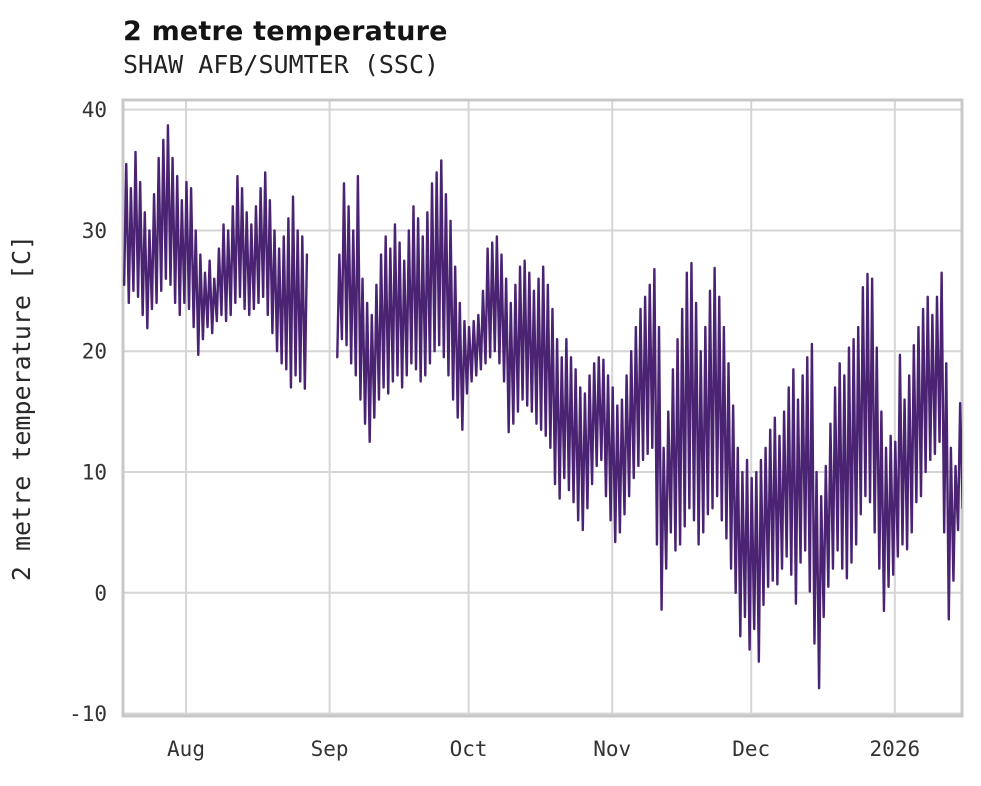 The width and height of the screenshot is (981, 786). What do you see at coordinates (94, 352) in the screenshot?
I see `y-tick-label: 20` at bounding box center [94, 352].